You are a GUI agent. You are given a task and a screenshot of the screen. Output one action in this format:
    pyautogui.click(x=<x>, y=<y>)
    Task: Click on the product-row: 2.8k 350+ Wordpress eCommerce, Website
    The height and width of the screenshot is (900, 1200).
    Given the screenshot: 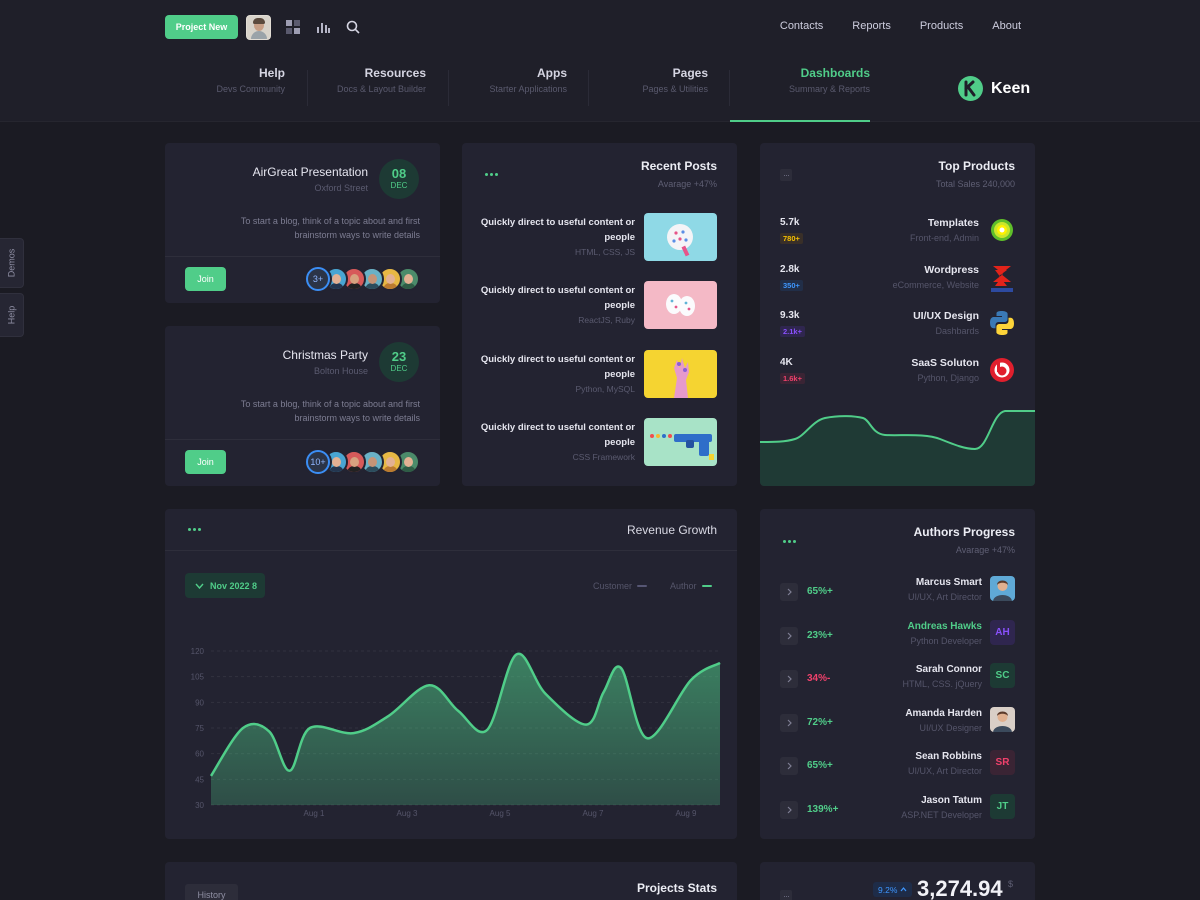 What is the action you would take?
    pyautogui.click(x=897, y=279)
    